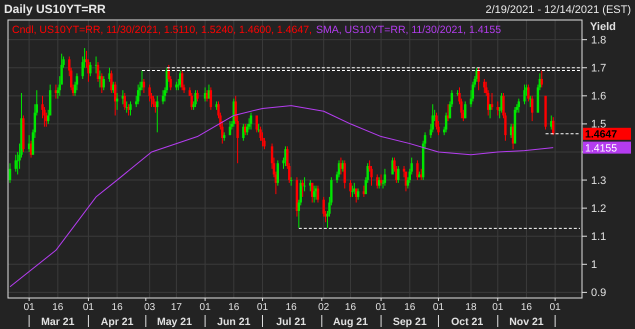 The height and width of the screenshot is (329, 635). Describe the element at coordinates (594, 265) in the screenshot. I see `y-tick-label: 1` at that location.